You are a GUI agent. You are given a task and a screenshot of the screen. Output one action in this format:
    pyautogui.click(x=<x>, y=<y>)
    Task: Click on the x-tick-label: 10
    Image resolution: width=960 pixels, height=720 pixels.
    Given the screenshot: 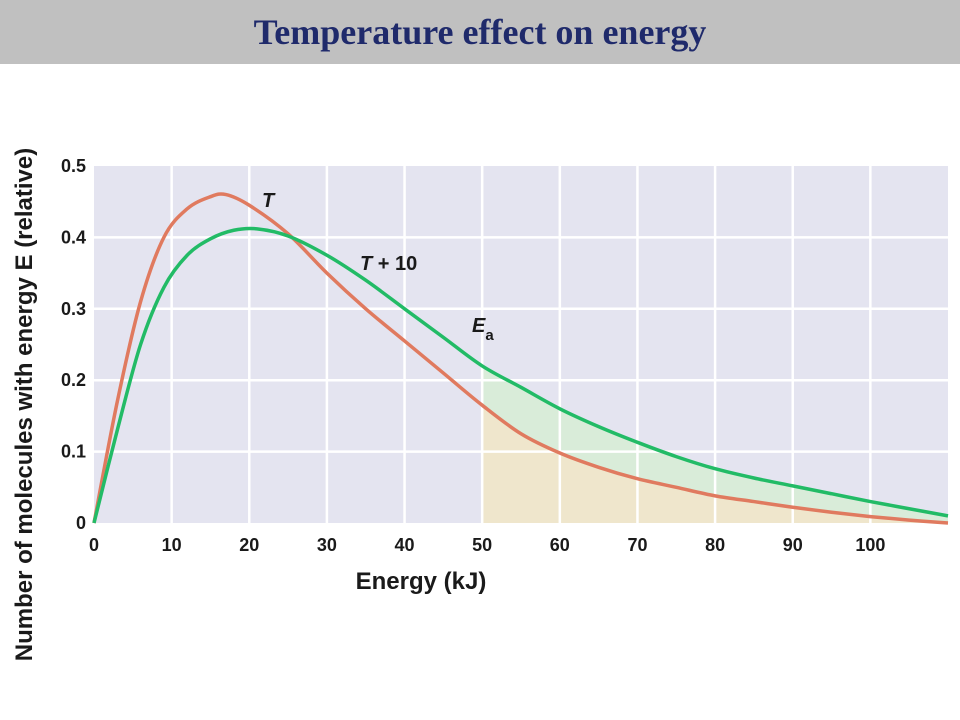 What is the action you would take?
    pyautogui.click(x=172, y=545)
    